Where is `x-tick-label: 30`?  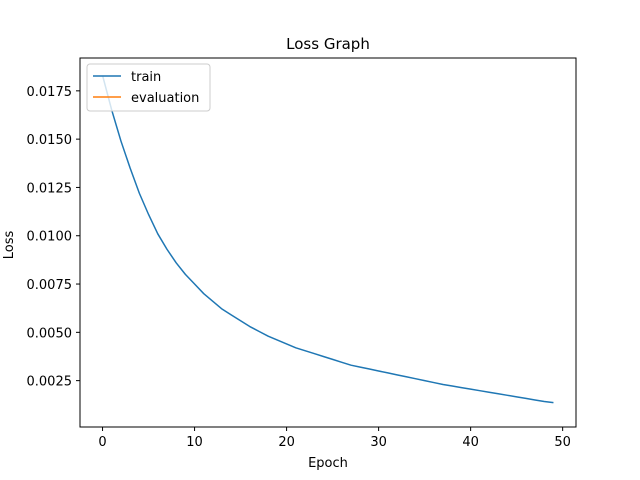 x-tick-label: 30 is located at coordinates (378, 442).